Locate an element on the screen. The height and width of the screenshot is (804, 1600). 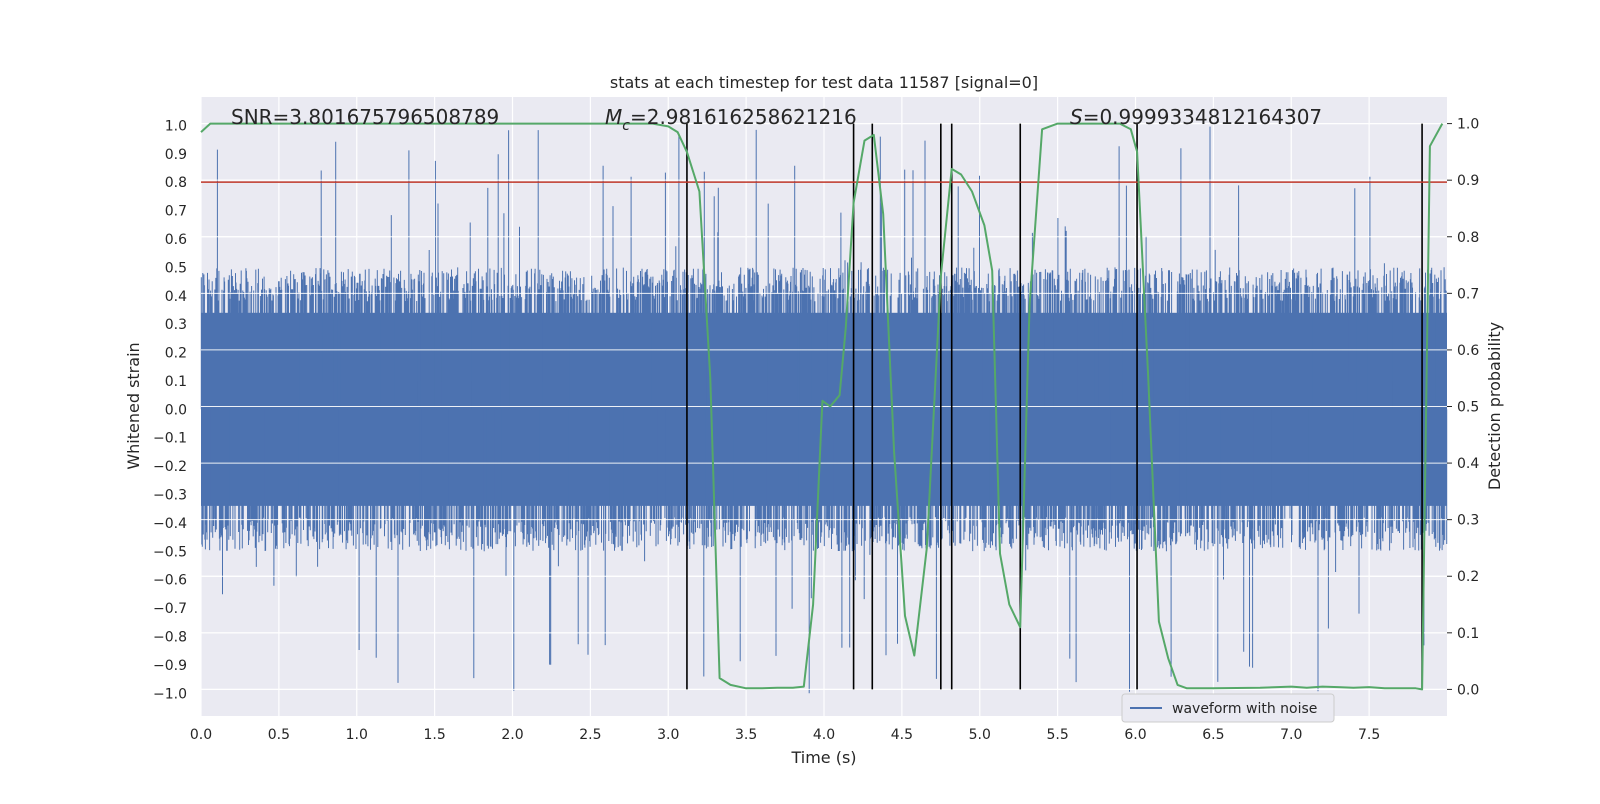
x-tick-label: 3.5 is located at coordinates (746, 735).